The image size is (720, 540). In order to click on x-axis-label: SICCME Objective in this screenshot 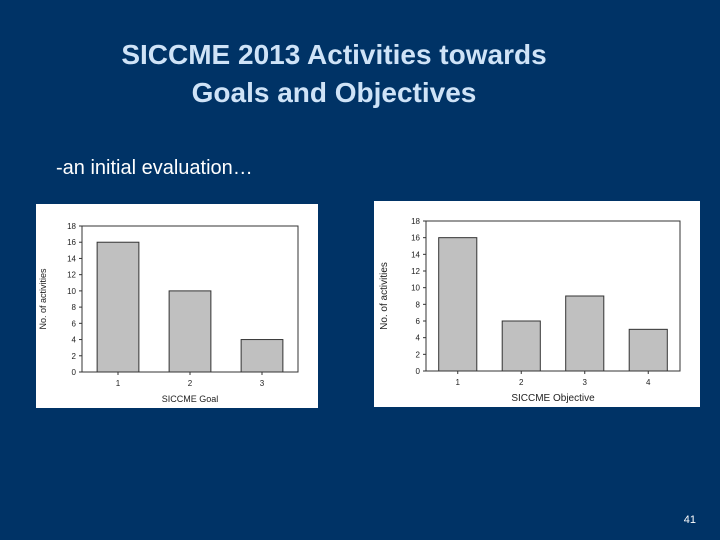, I will do `click(553, 398)`.